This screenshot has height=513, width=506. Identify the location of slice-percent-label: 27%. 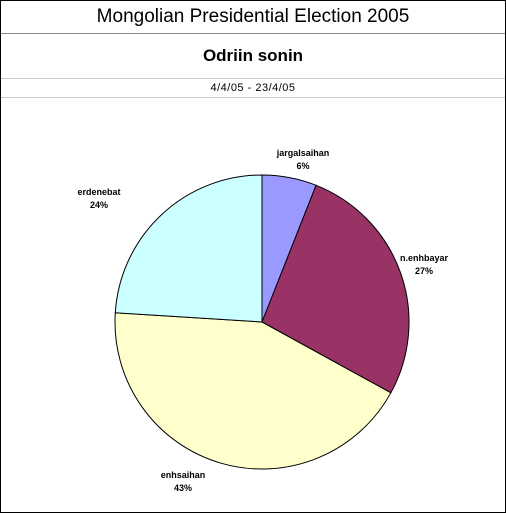
(424, 271).